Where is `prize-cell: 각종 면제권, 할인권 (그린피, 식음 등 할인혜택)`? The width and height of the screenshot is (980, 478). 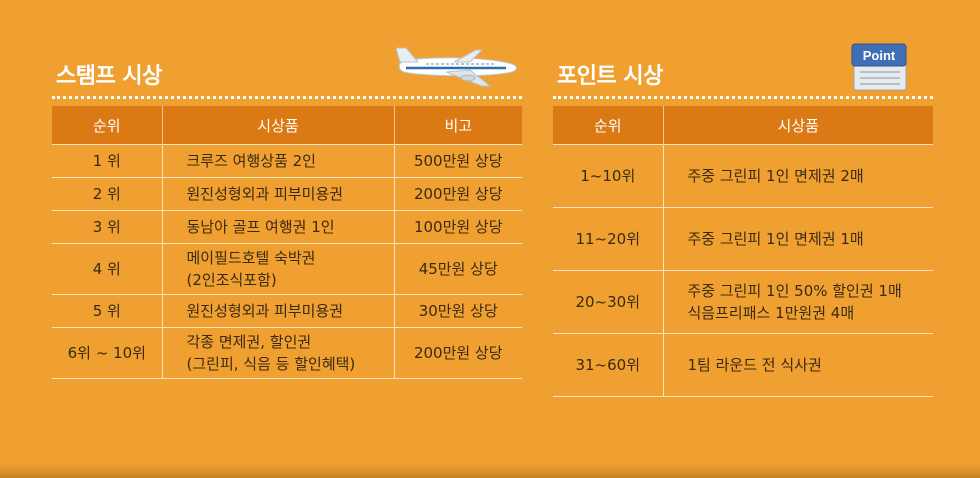 prize-cell: 각종 면제권, 할인권 (그린피, 식음 등 할인혜택) is located at coordinates (277, 353).